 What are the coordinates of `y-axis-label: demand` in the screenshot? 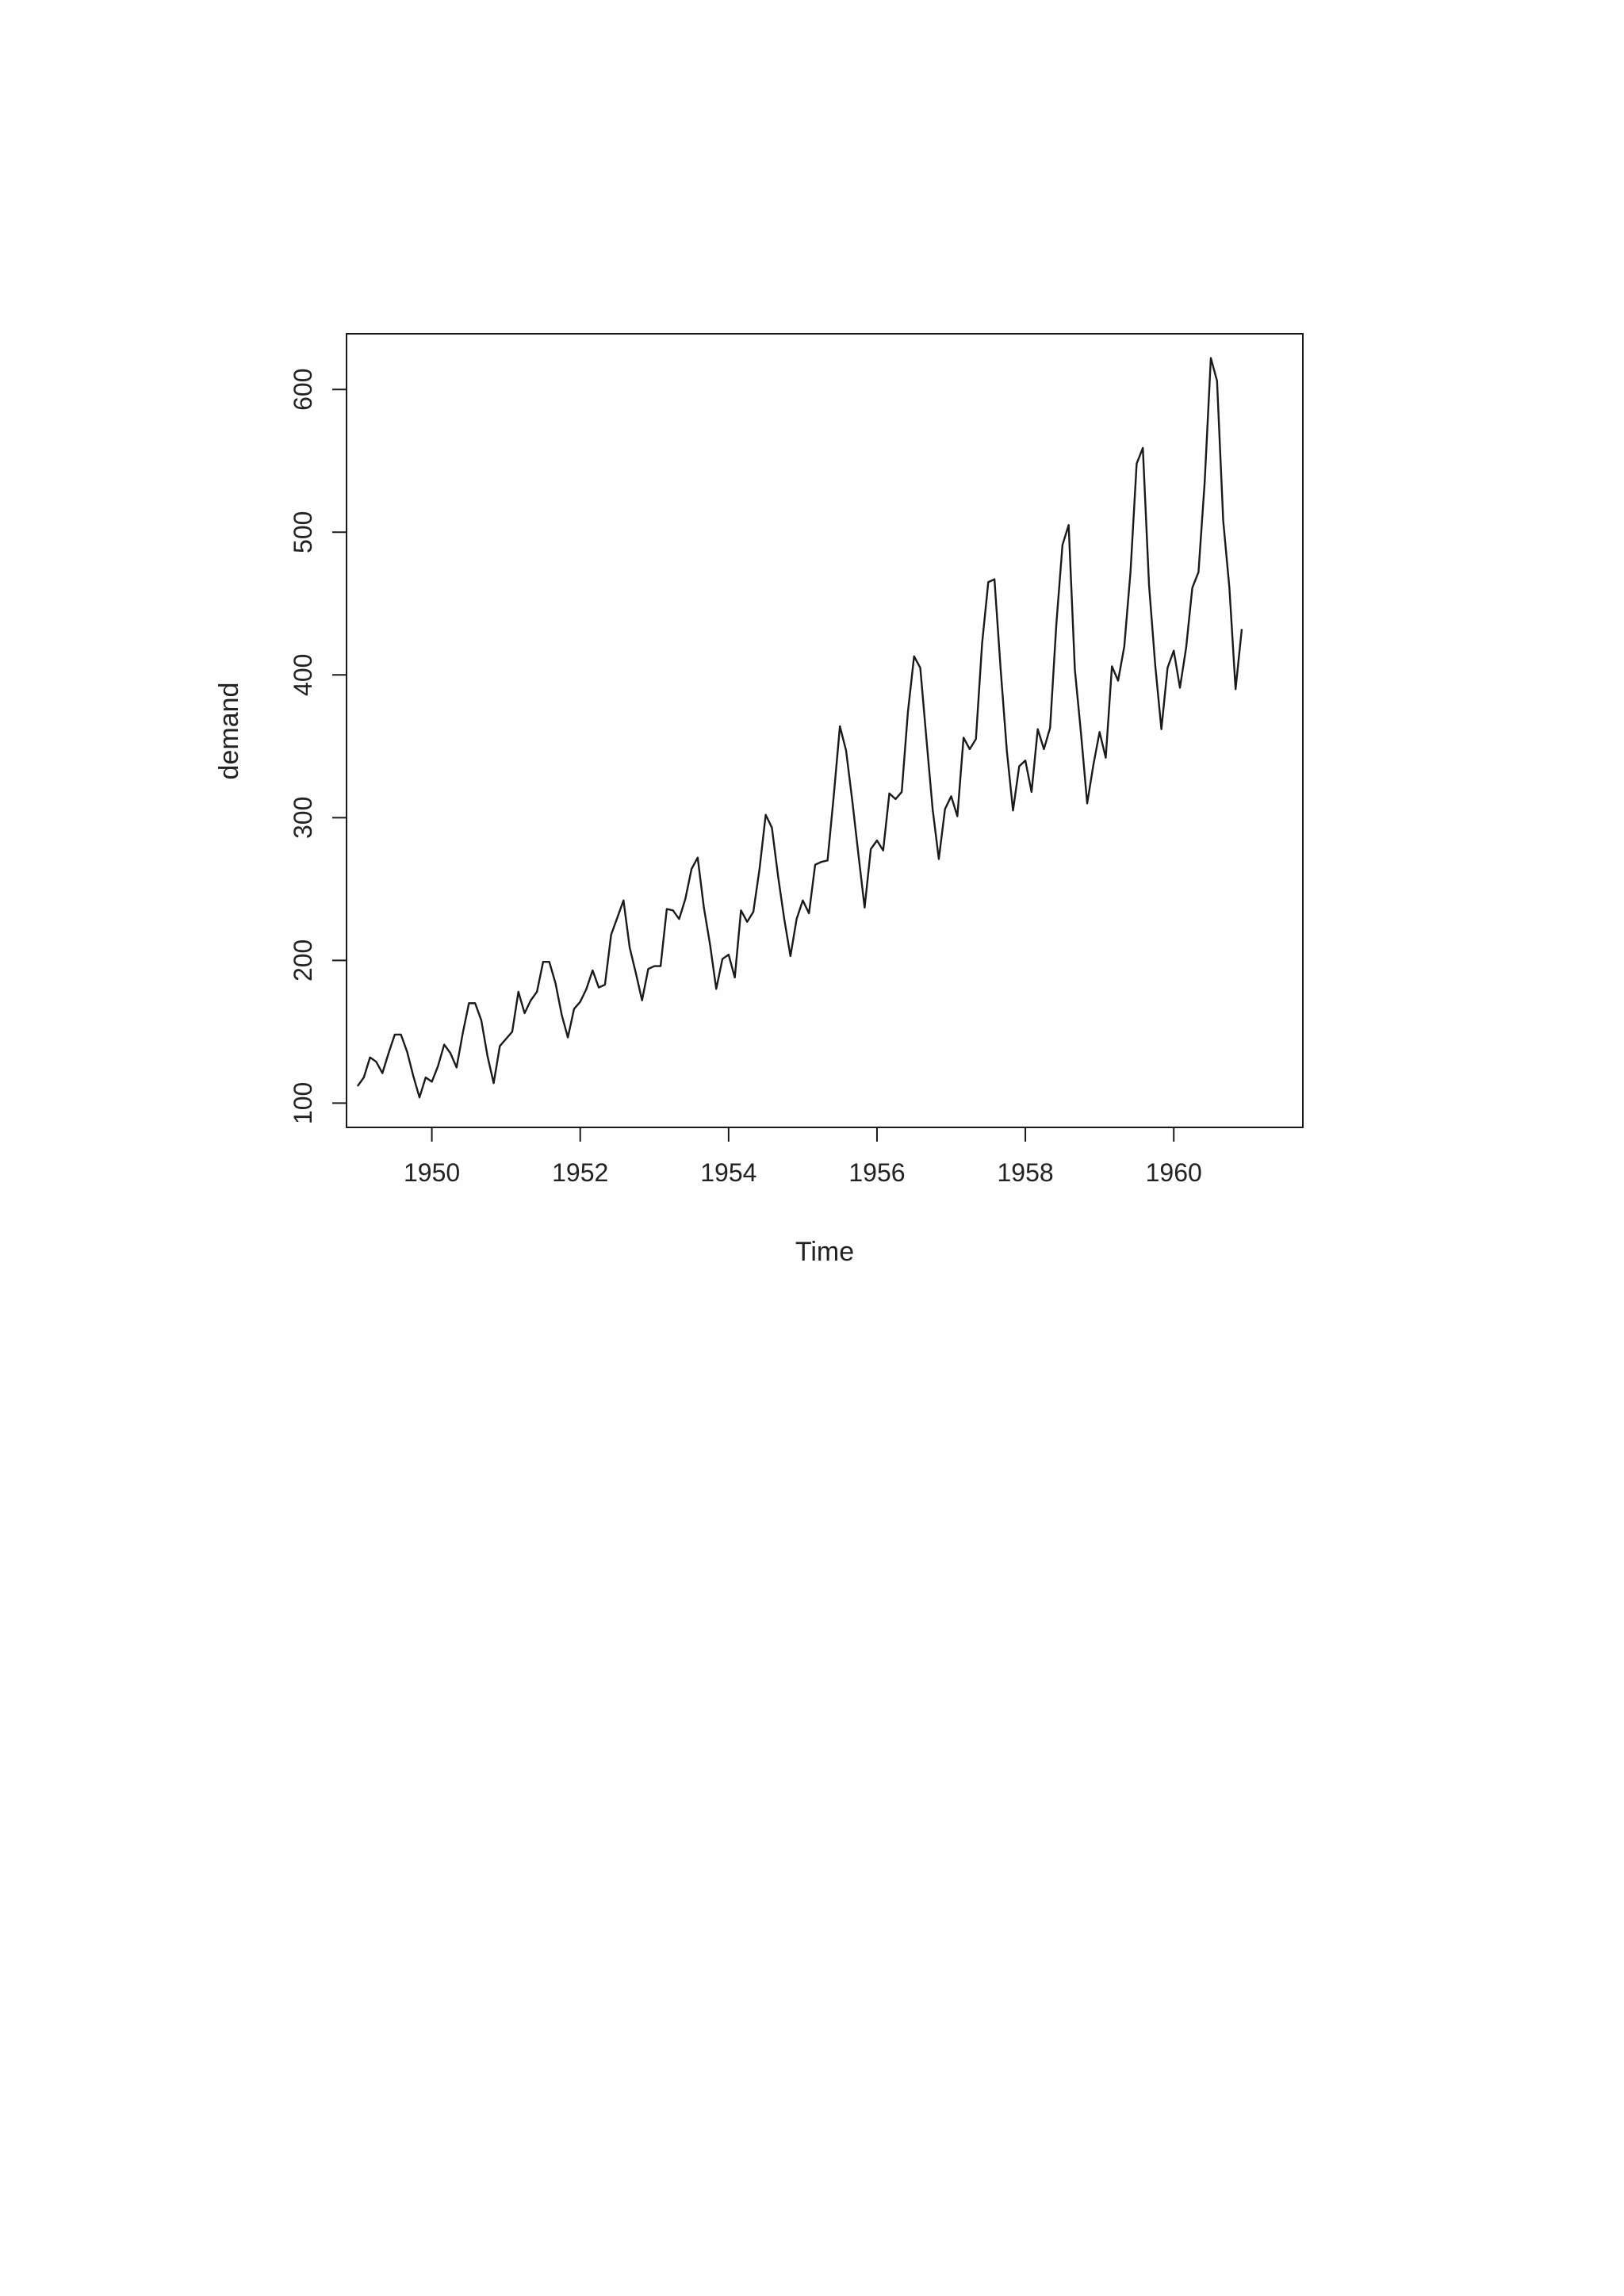 It's located at (229, 732).